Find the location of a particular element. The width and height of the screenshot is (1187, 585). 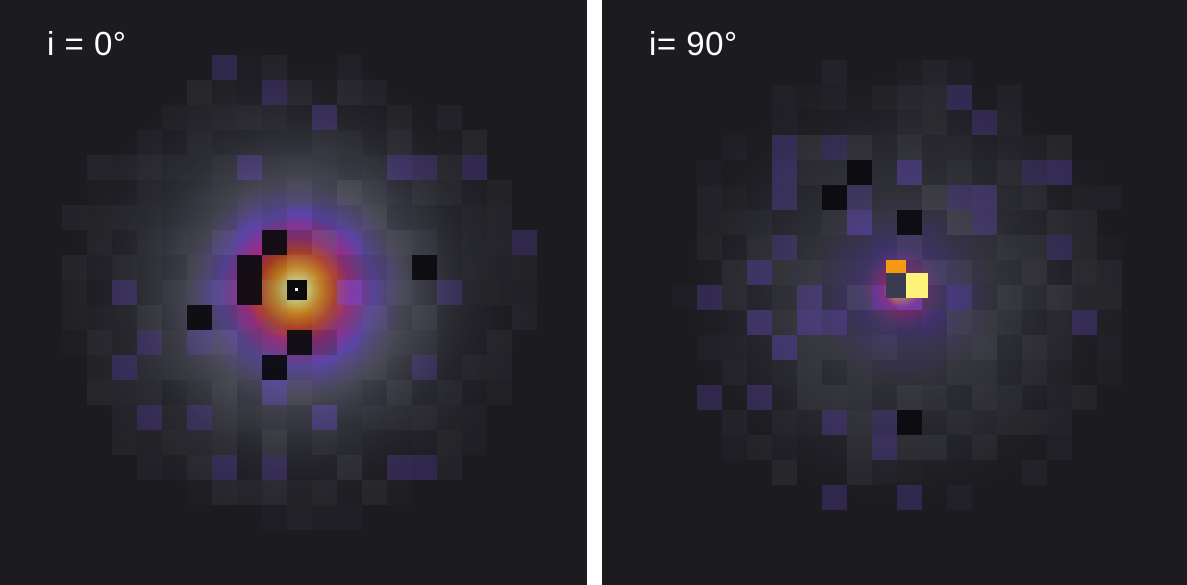

central-bright-cell is located at coordinates (917, 285).